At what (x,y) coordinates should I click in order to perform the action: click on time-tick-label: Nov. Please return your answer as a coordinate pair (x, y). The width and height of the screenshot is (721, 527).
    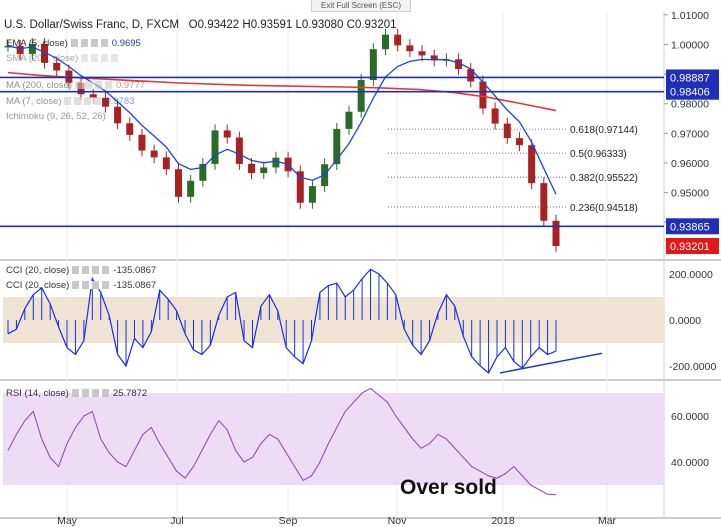
    Looking at the image, I should click on (397, 521).